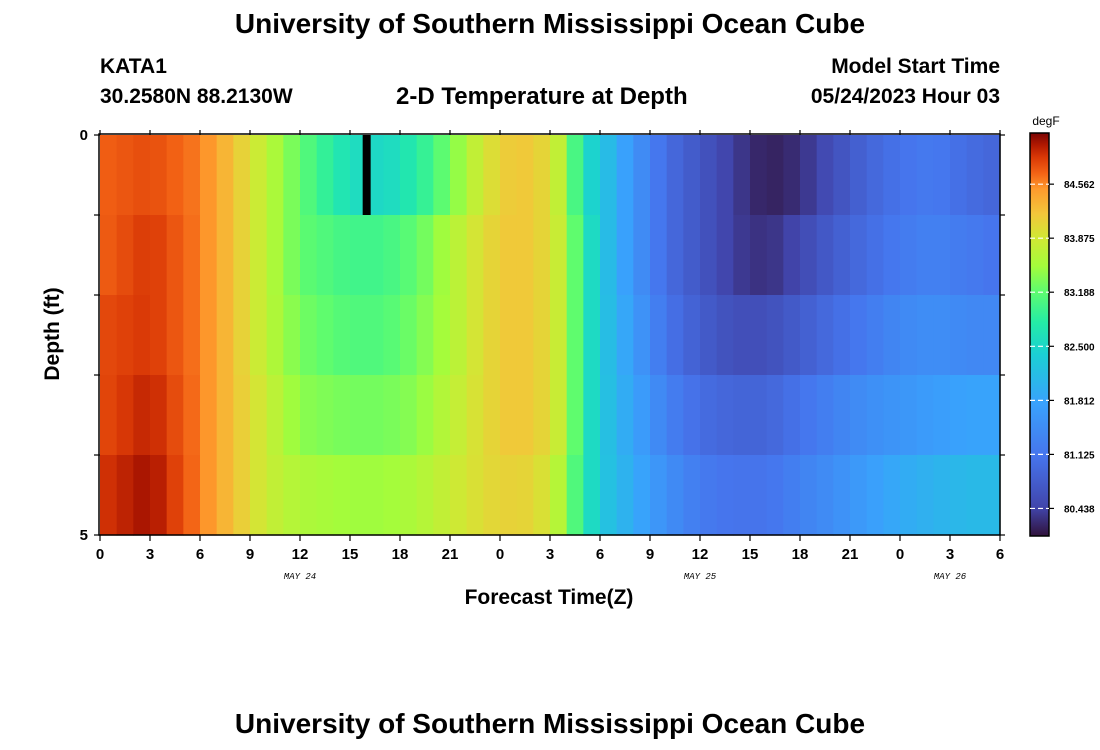 This screenshot has height=750, width=1100. What do you see at coordinates (366, 175) in the screenshot?
I see `surface-anomaly-cell` at bounding box center [366, 175].